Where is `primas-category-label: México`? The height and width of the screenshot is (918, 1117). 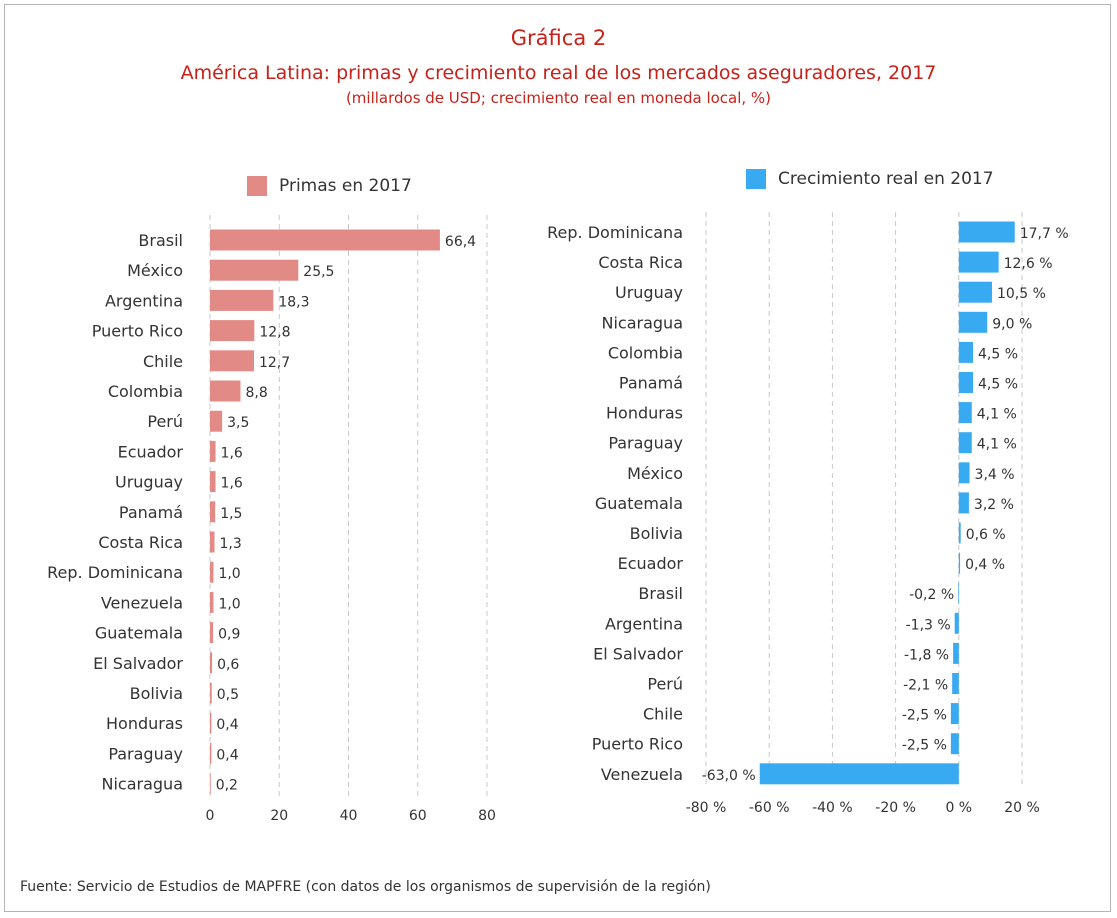 primas-category-label: México is located at coordinates (155, 270).